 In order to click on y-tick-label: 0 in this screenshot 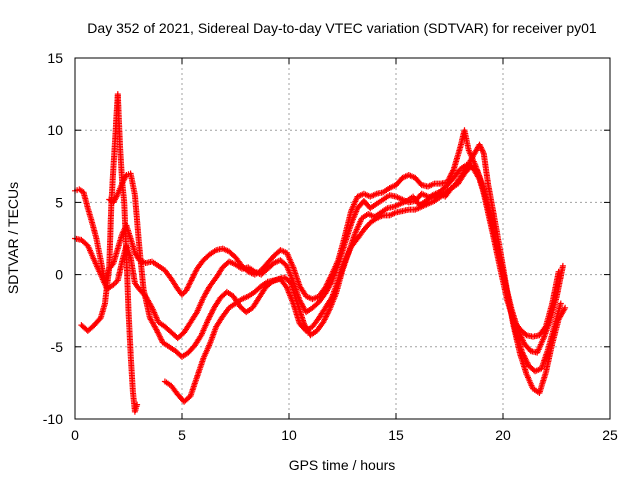, I will do `click(59, 275)`.